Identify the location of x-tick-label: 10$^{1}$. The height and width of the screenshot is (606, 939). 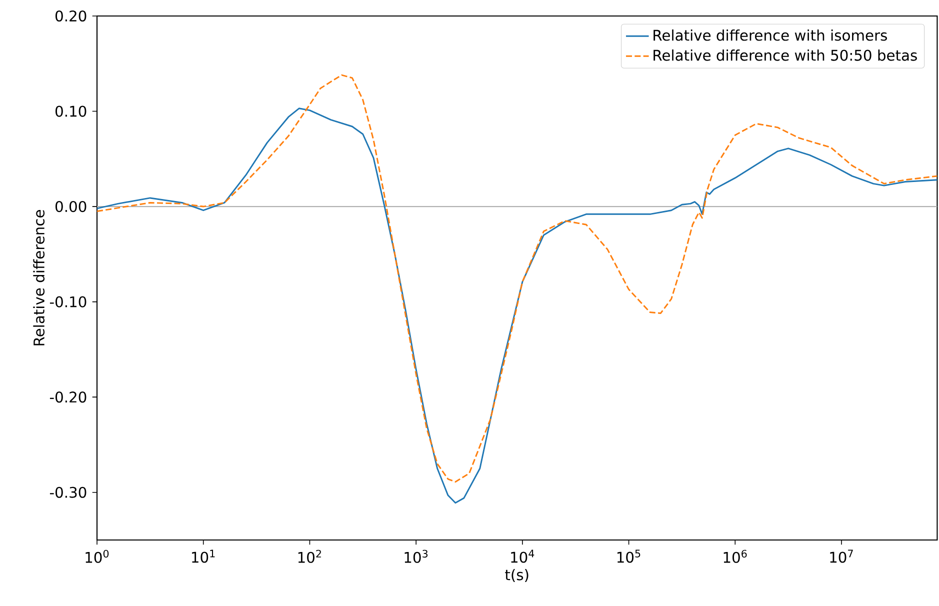
(203, 556).